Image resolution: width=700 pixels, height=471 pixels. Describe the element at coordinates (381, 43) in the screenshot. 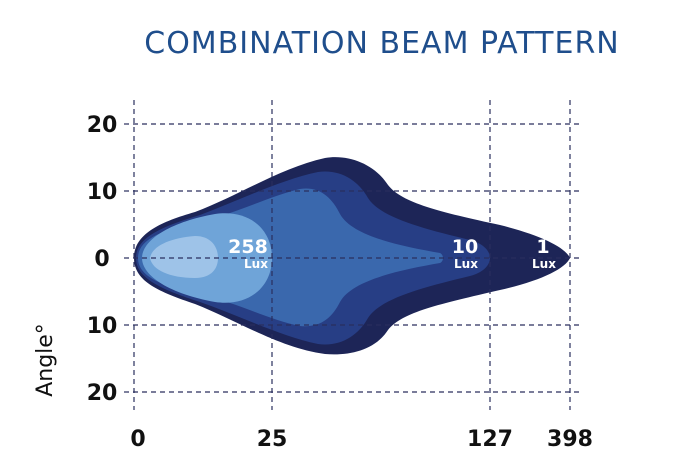

I see `chart-title: COMBINATION BEAM PATTERN` at that location.